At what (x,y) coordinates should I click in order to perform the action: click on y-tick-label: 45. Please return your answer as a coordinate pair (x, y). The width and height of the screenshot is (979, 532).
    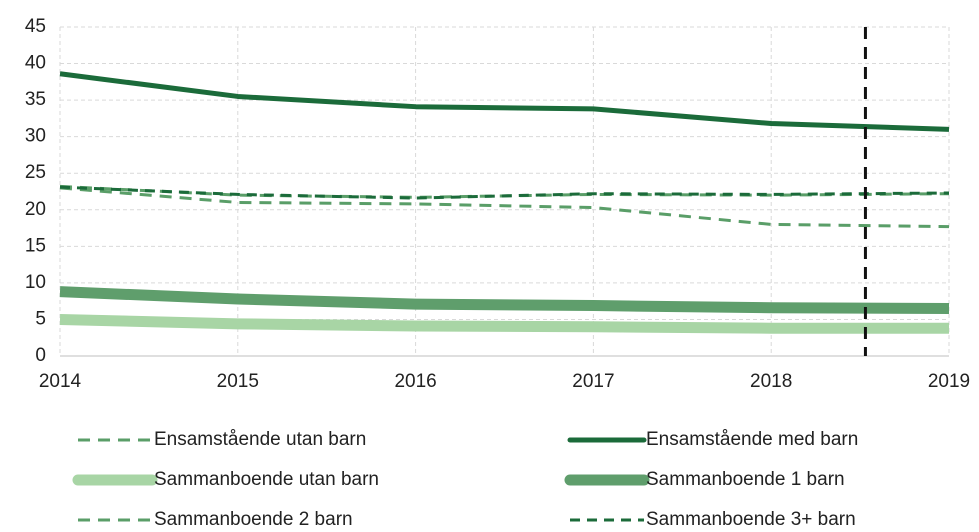
    Looking at the image, I should click on (35, 26).